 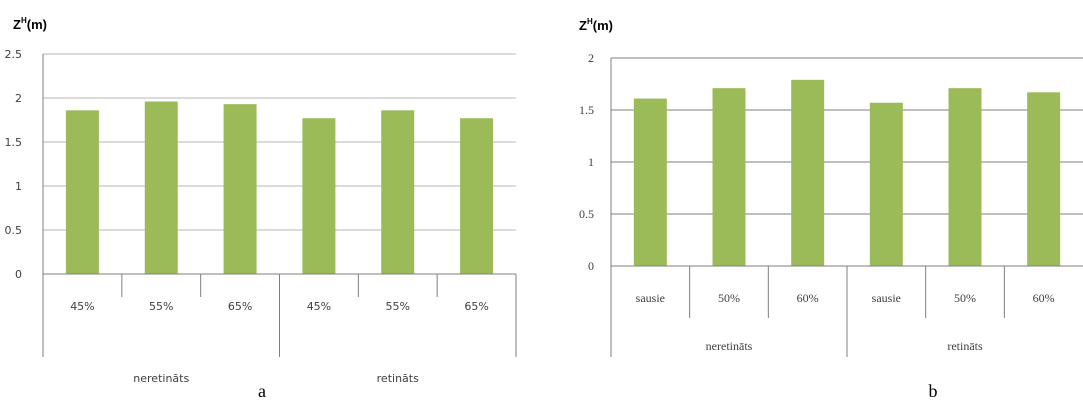 What do you see at coordinates (14, 54) in the screenshot?
I see `y-tick-label: 2.5` at bounding box center [14, 54].